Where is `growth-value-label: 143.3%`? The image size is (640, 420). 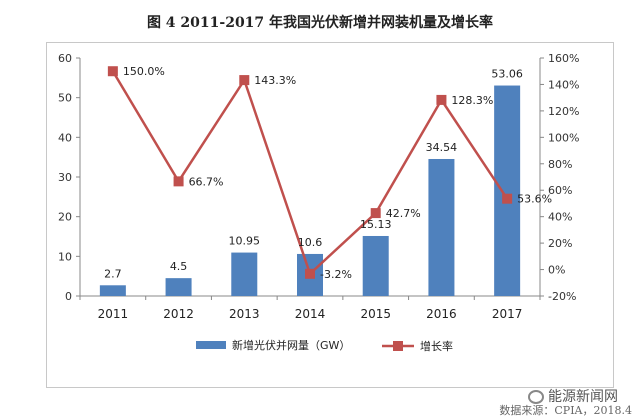
growth-value-label: 143.3% is located at coordinates (275, 80).